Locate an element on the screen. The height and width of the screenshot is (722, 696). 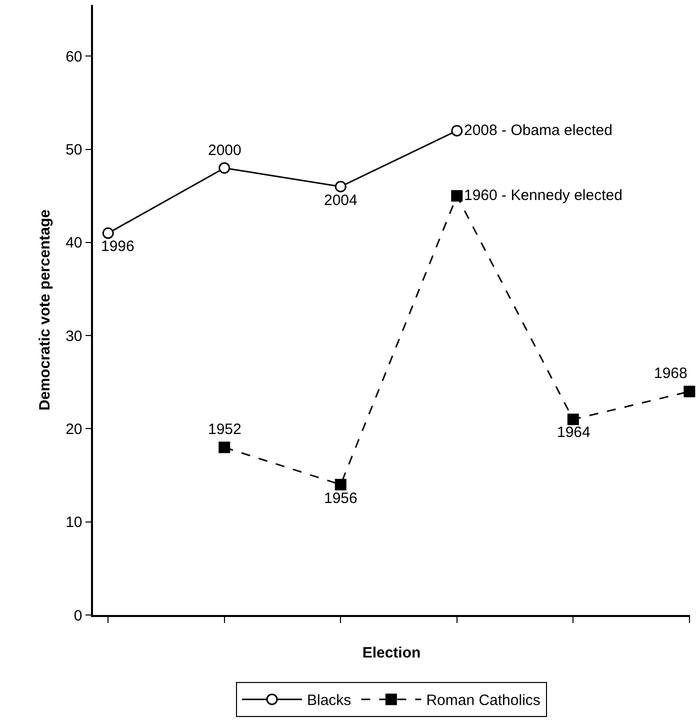
y-tick-label: 10 is located at coordinates (74, 523).